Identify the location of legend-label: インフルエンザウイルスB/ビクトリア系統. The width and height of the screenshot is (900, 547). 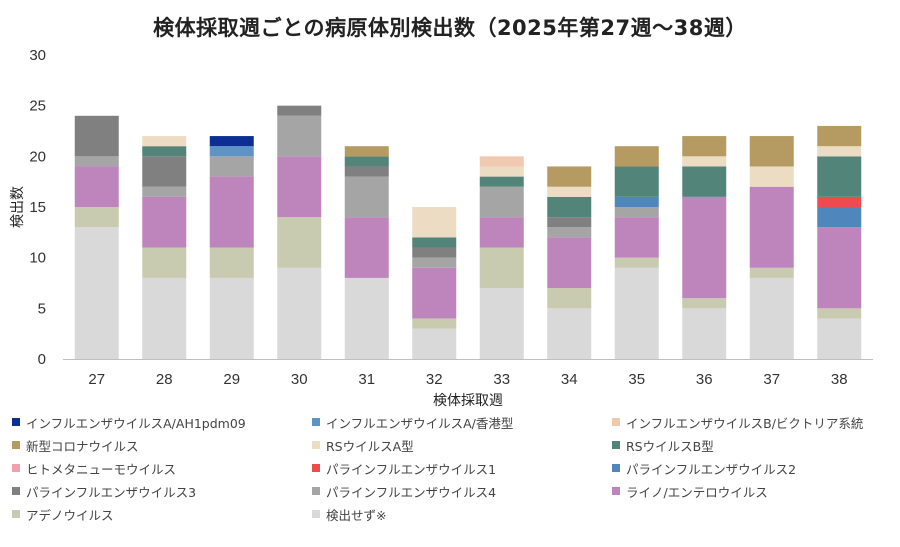
(745, 423).